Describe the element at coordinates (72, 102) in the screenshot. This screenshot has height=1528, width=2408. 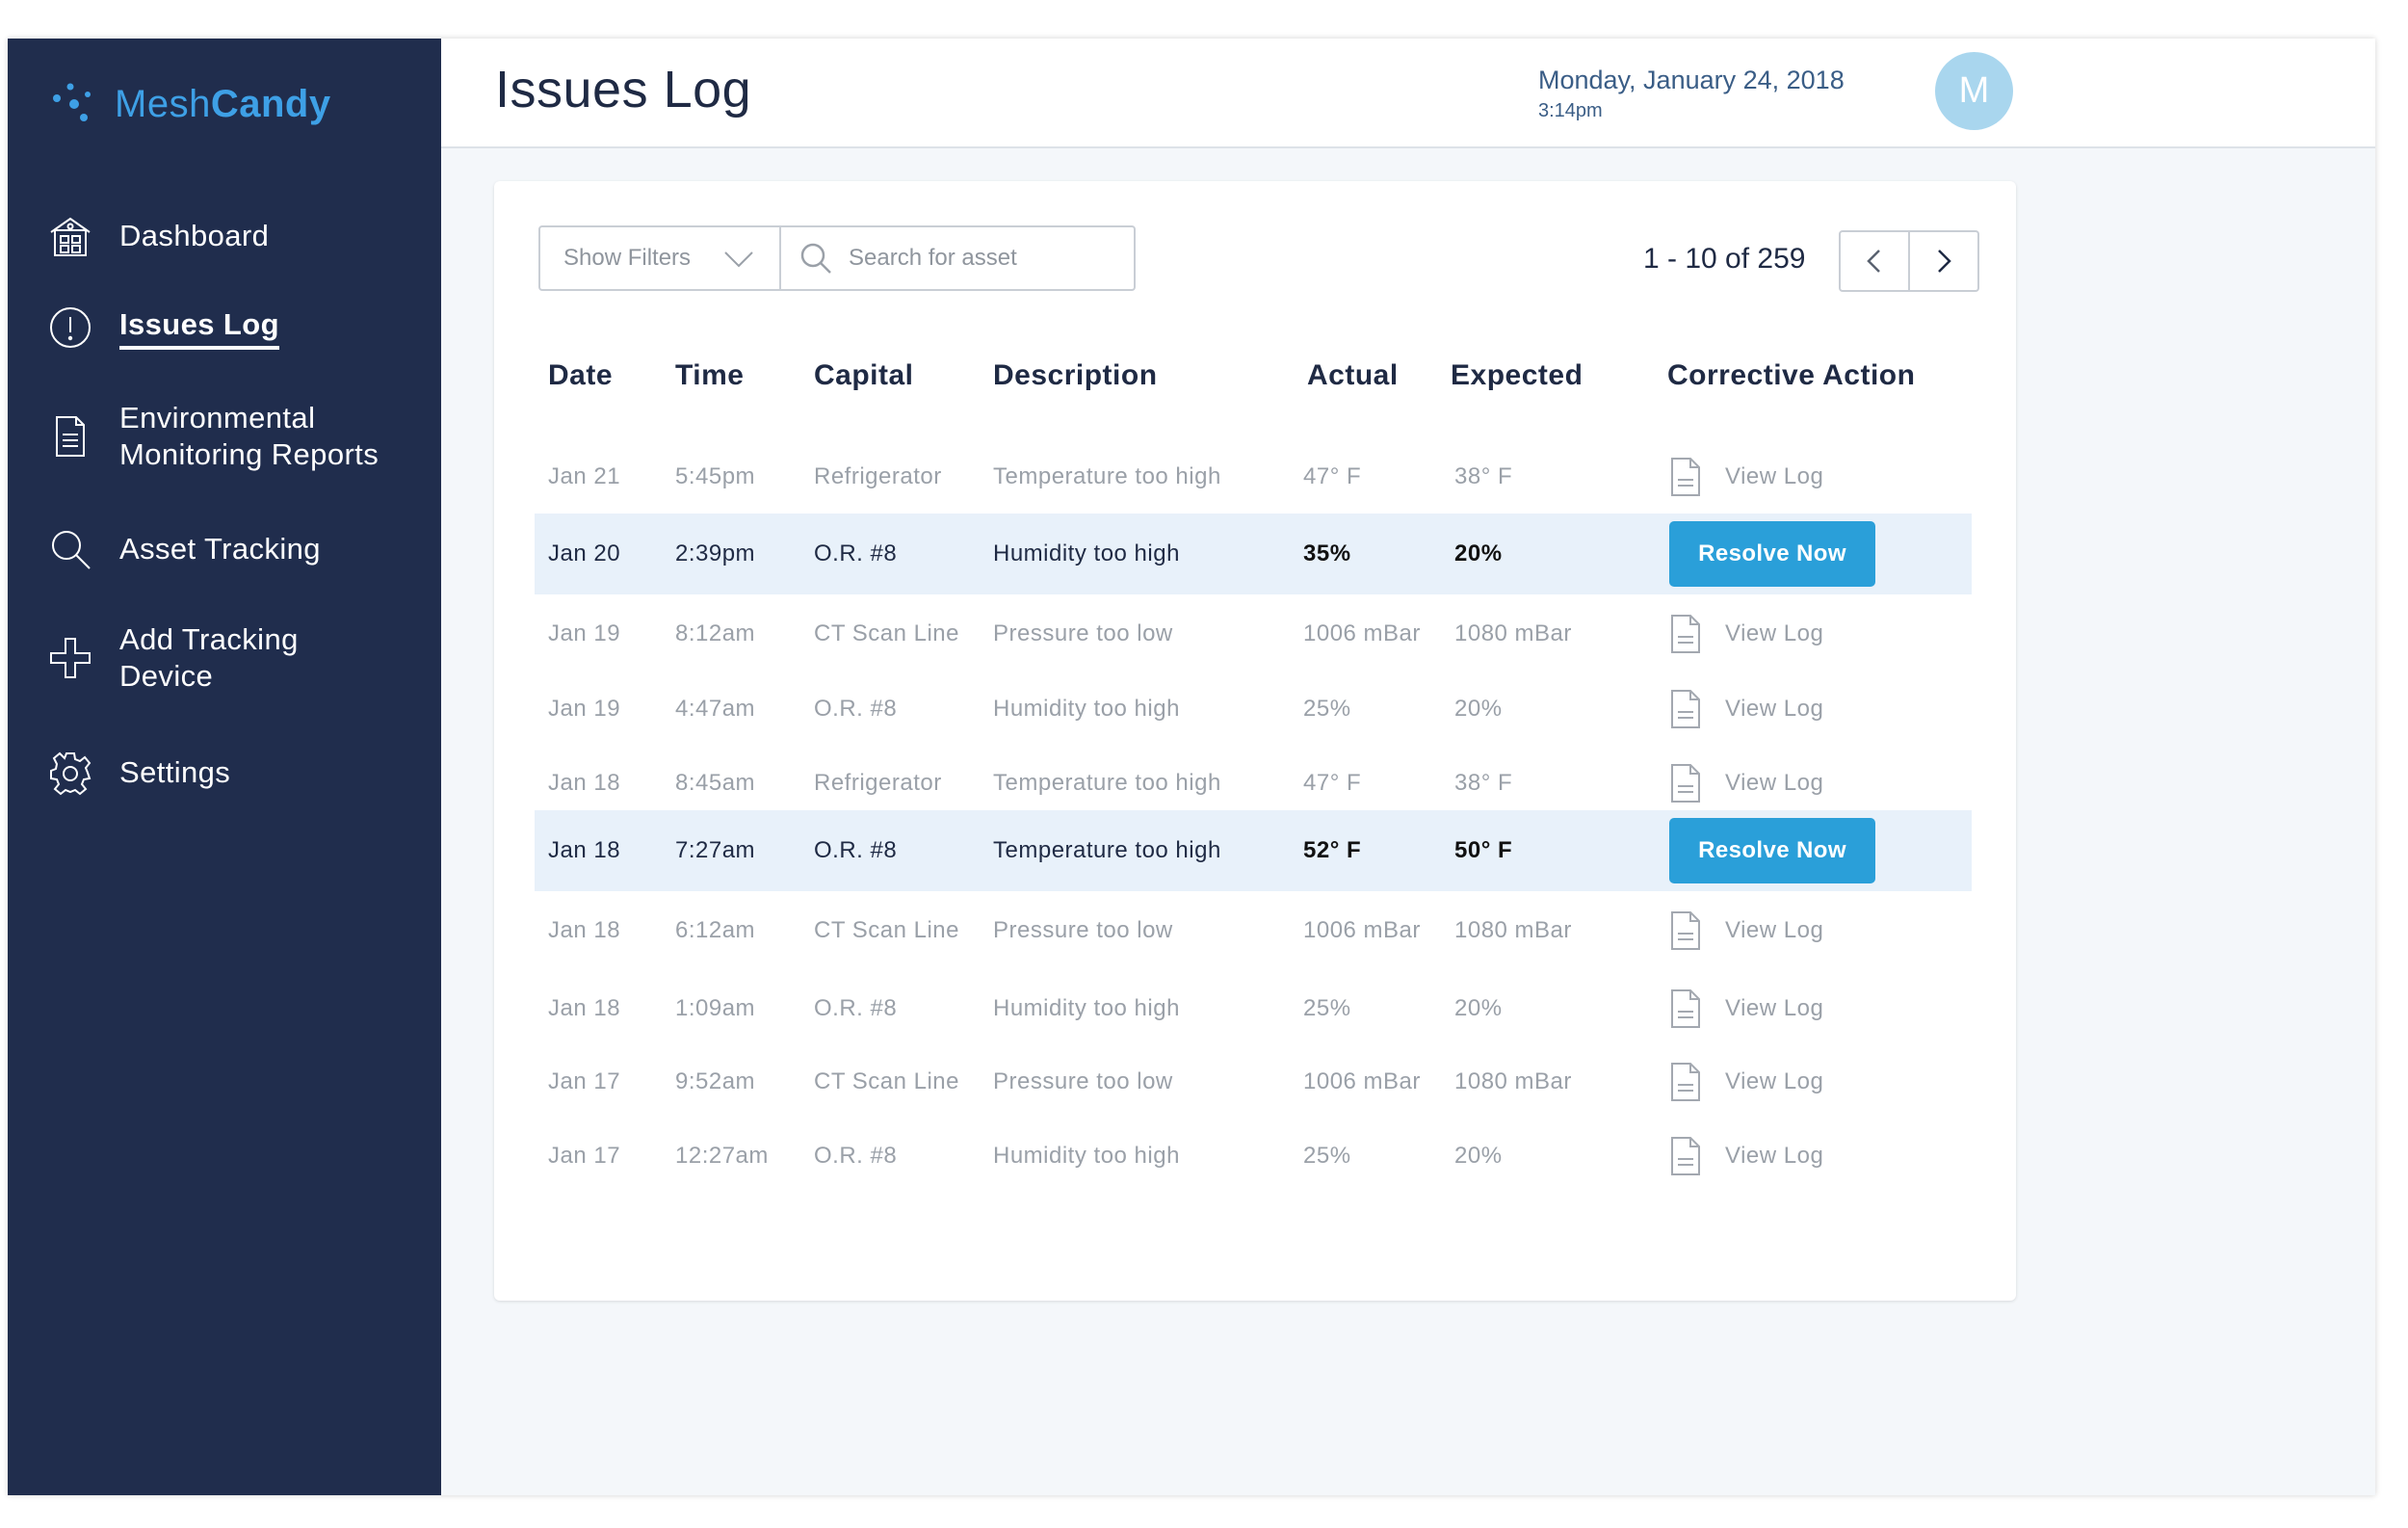
I see `brand-dots-icon` at that location.